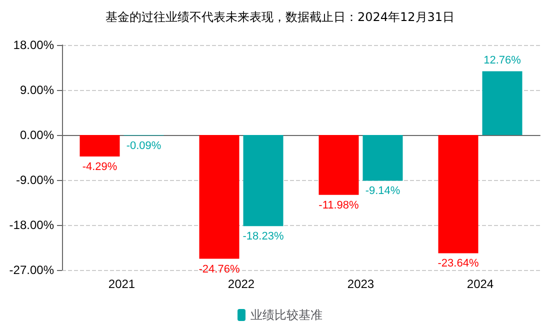  I want to click on chart-title: 基金的过往业绩不代表未来表现，数据截止日：2024年12月31日, so click(280, 17).